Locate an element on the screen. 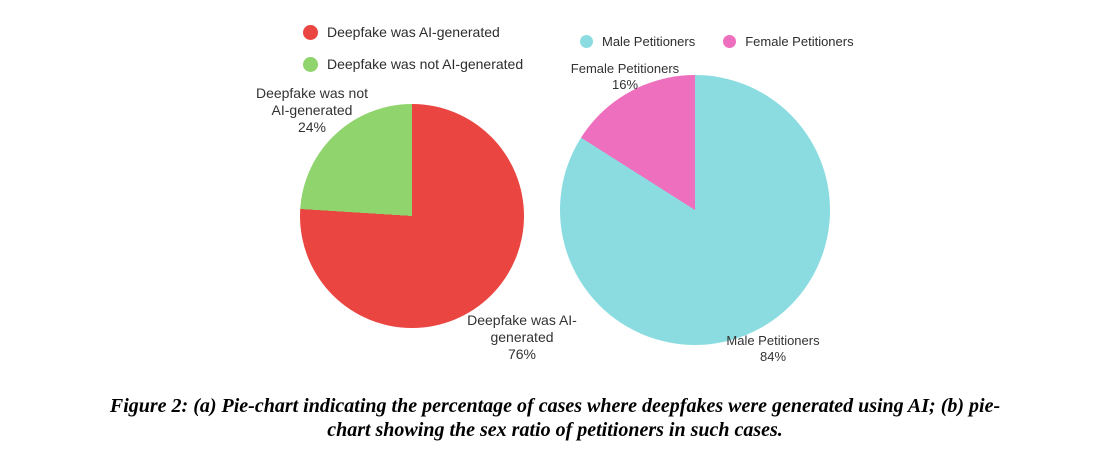 Image resolution: width=1110 pixels, height=458 pixels. legend-label-not-ai-generated: Deepfake was not AI-generated is located at coordinates (425, 64).